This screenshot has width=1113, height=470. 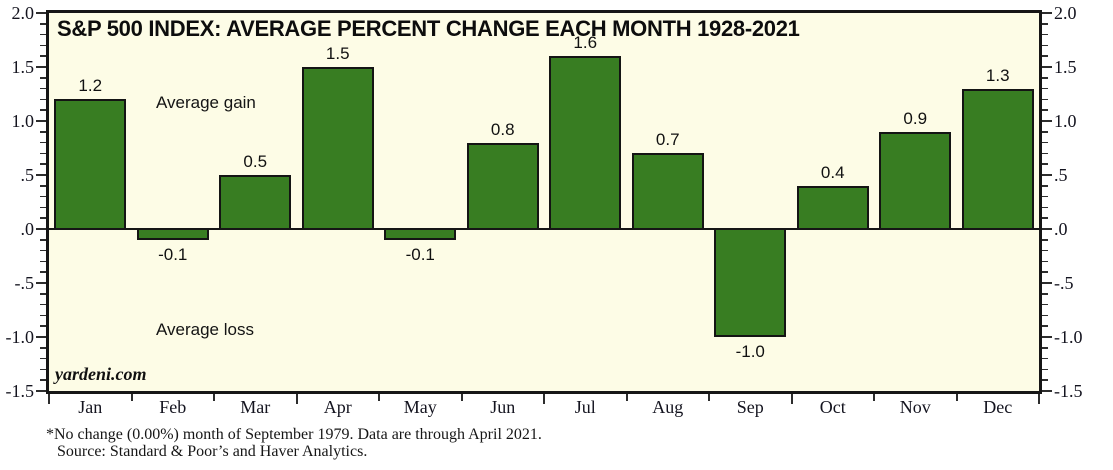 What do you see at coordinates (1061, 229) in the screenshot?
I see `y-axis-label-right-.0: .0` at bounding box center [1061, 229].